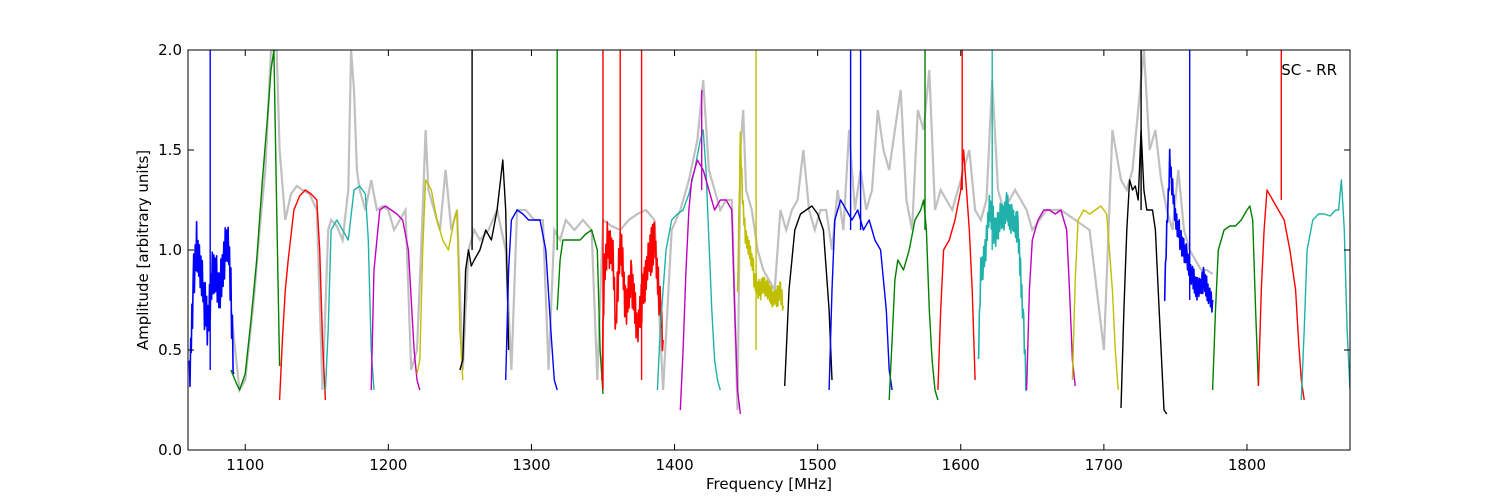 The height and width of the screenshot is (500, 1500). What do you see at coordinates (1247, 465) in the screenshot?
I see `x-tick-label: 1800` at bounding box center [1247, 465].